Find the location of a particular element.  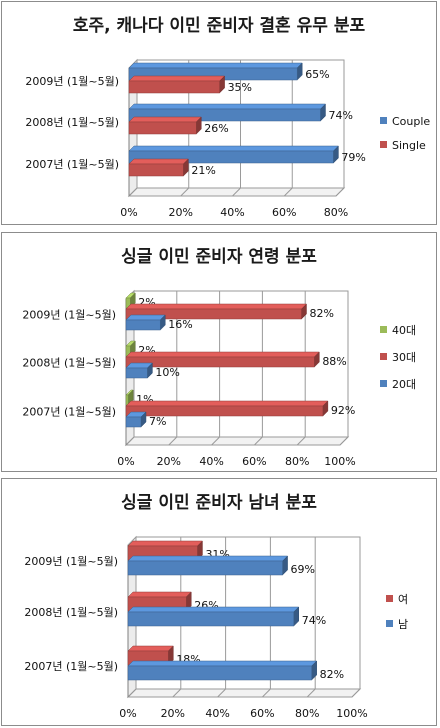

legend-label: 40대 is located at coordinates (404, 330).